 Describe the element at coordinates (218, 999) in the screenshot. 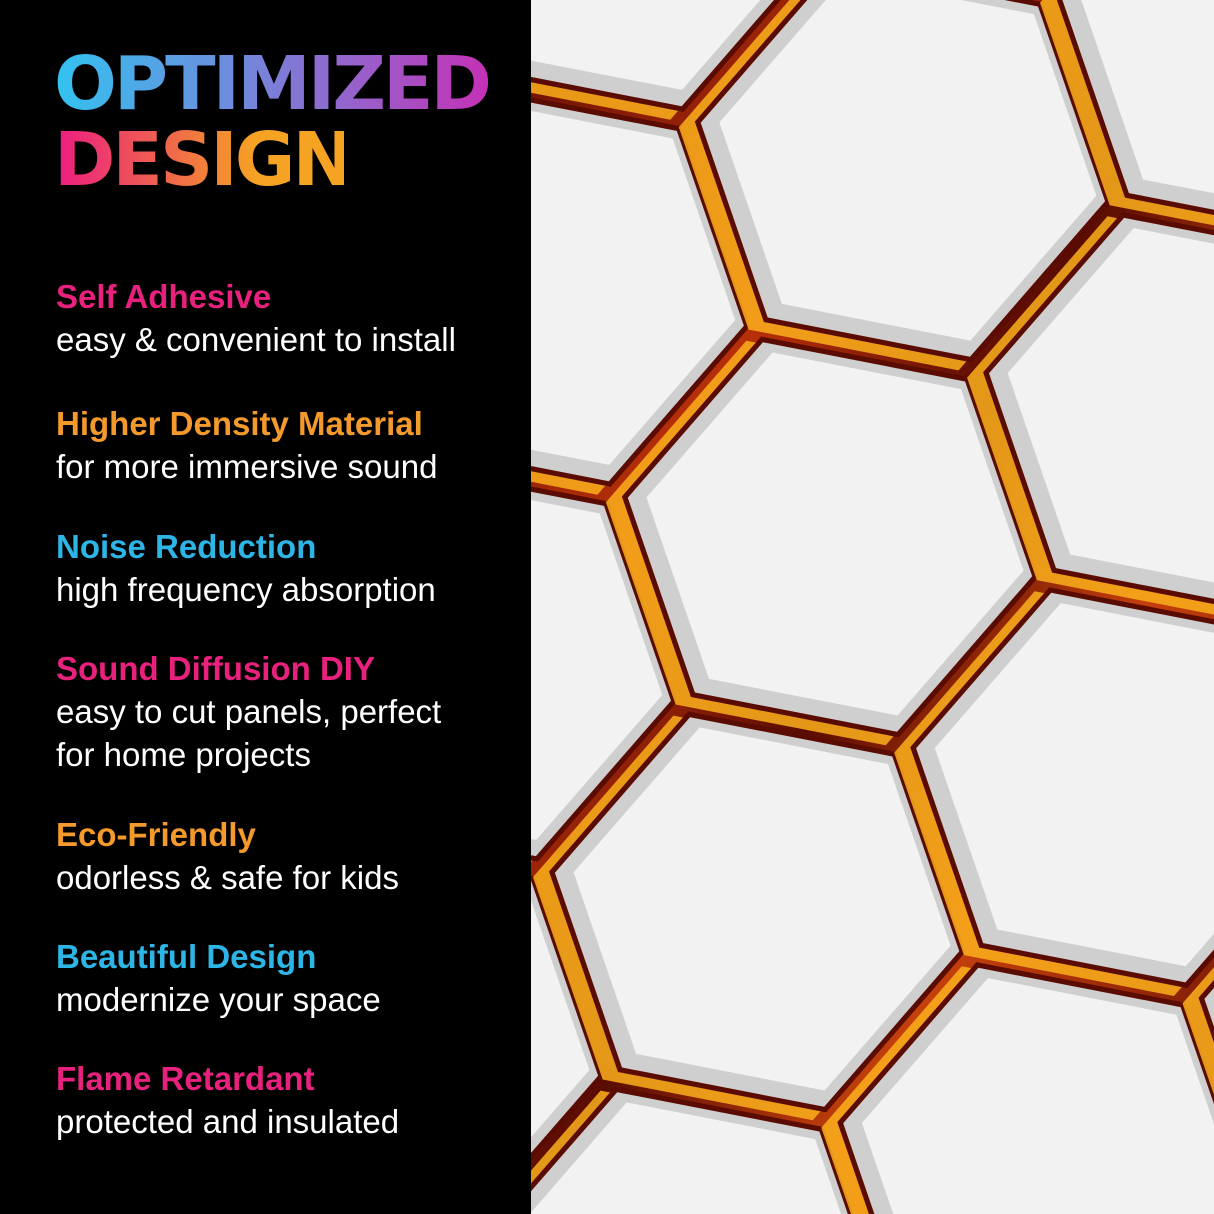

I see `feature-description: modernize your space` at that location.